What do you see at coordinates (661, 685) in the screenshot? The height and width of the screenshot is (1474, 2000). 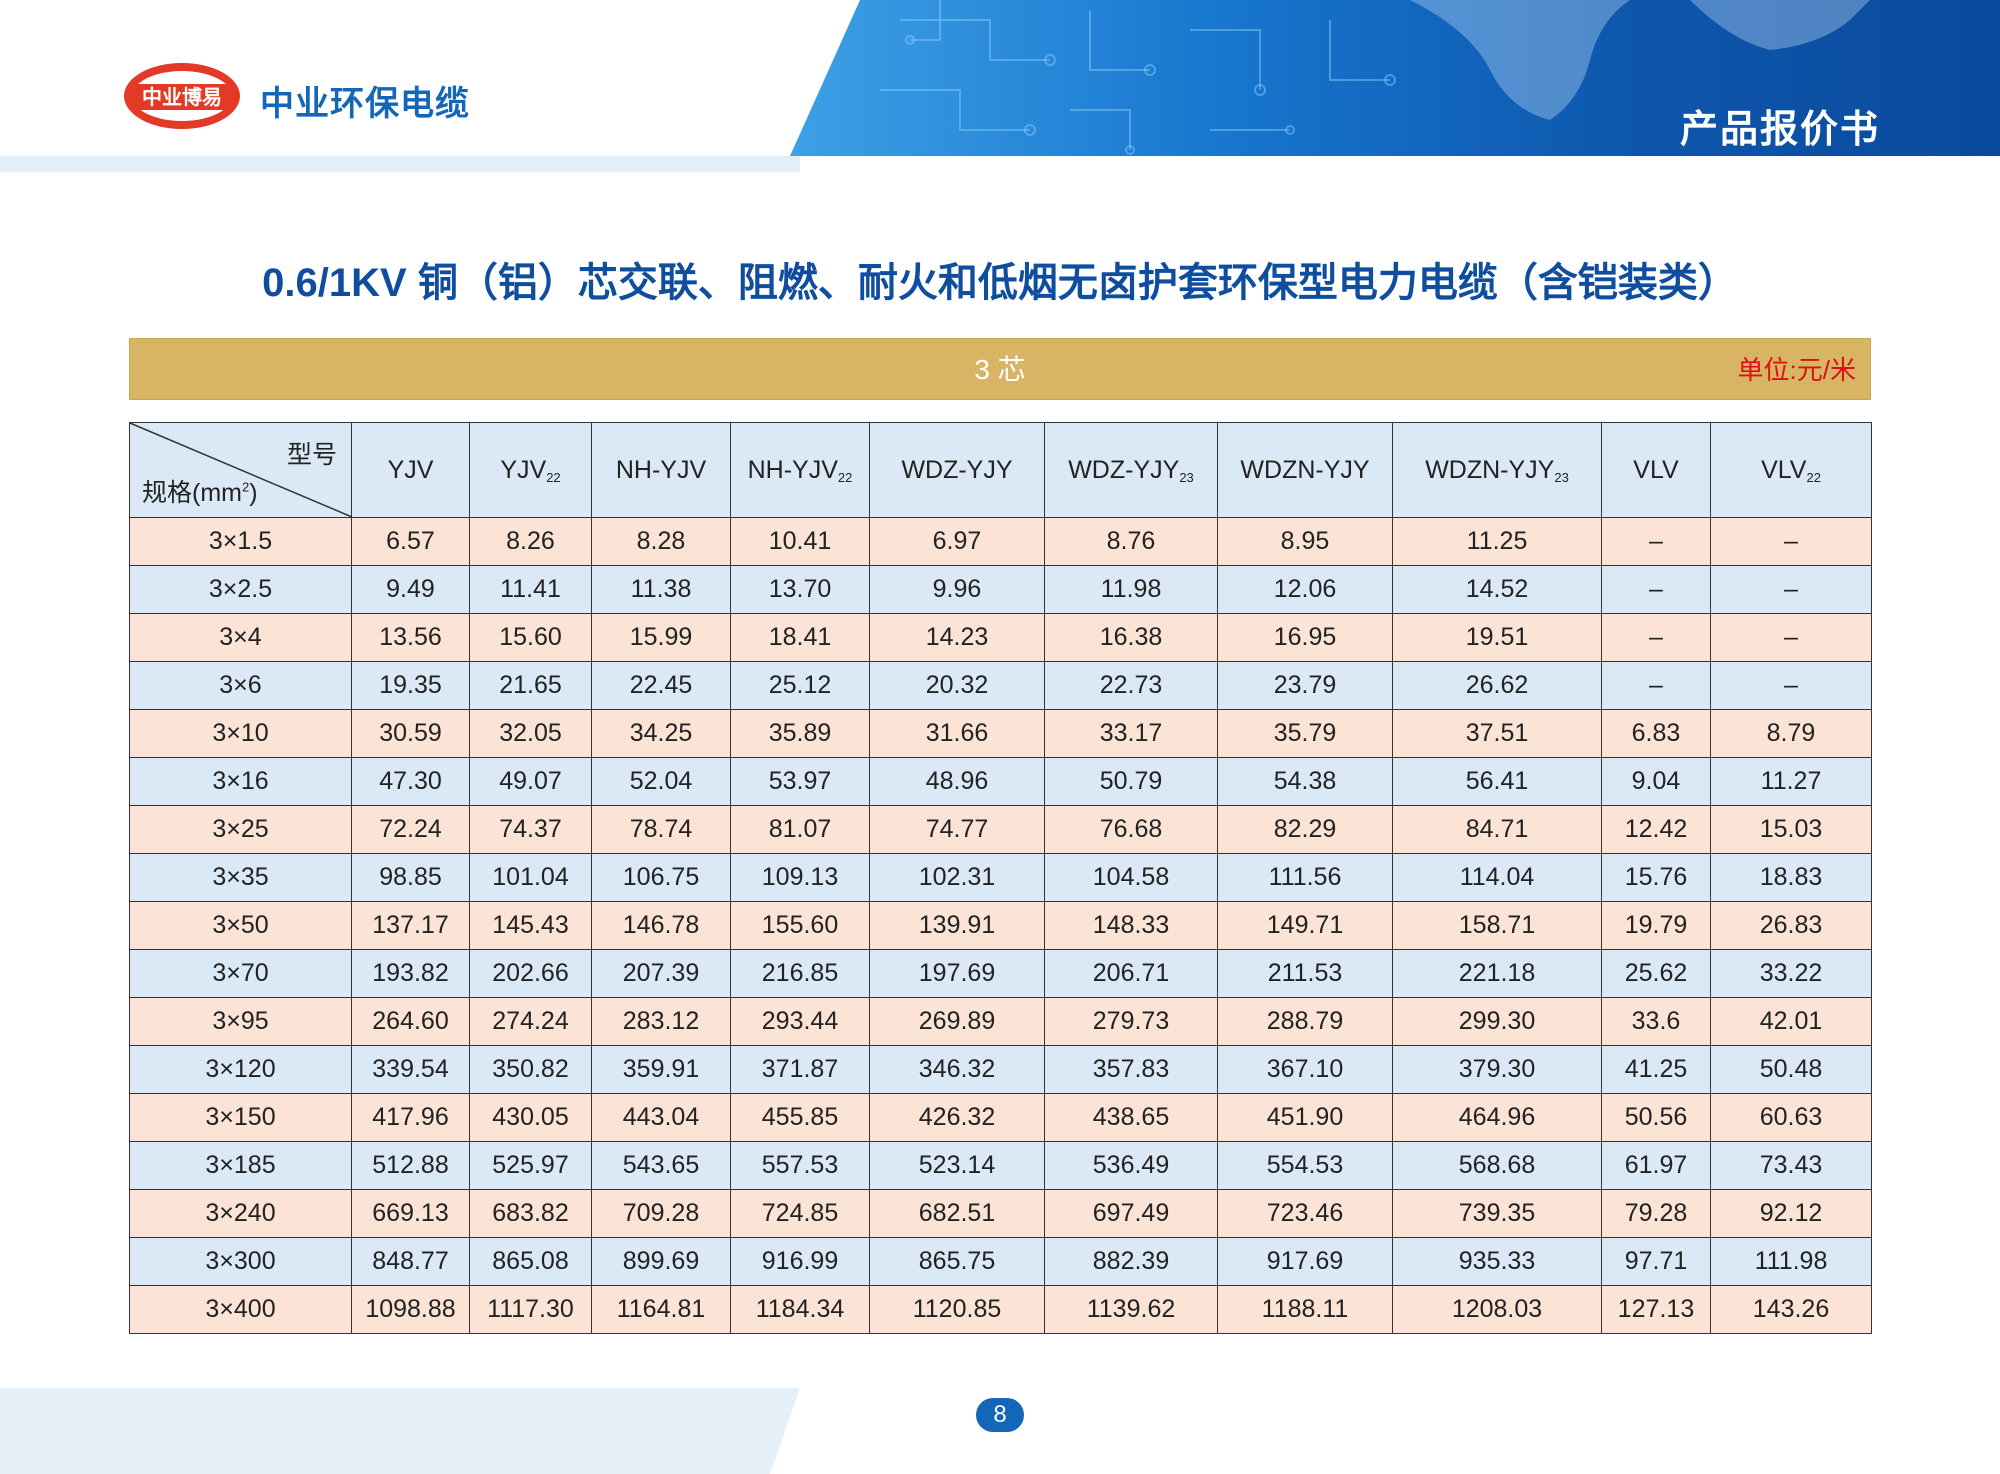 I see `price-cell: 22.45` at bounding box center [661, 685].